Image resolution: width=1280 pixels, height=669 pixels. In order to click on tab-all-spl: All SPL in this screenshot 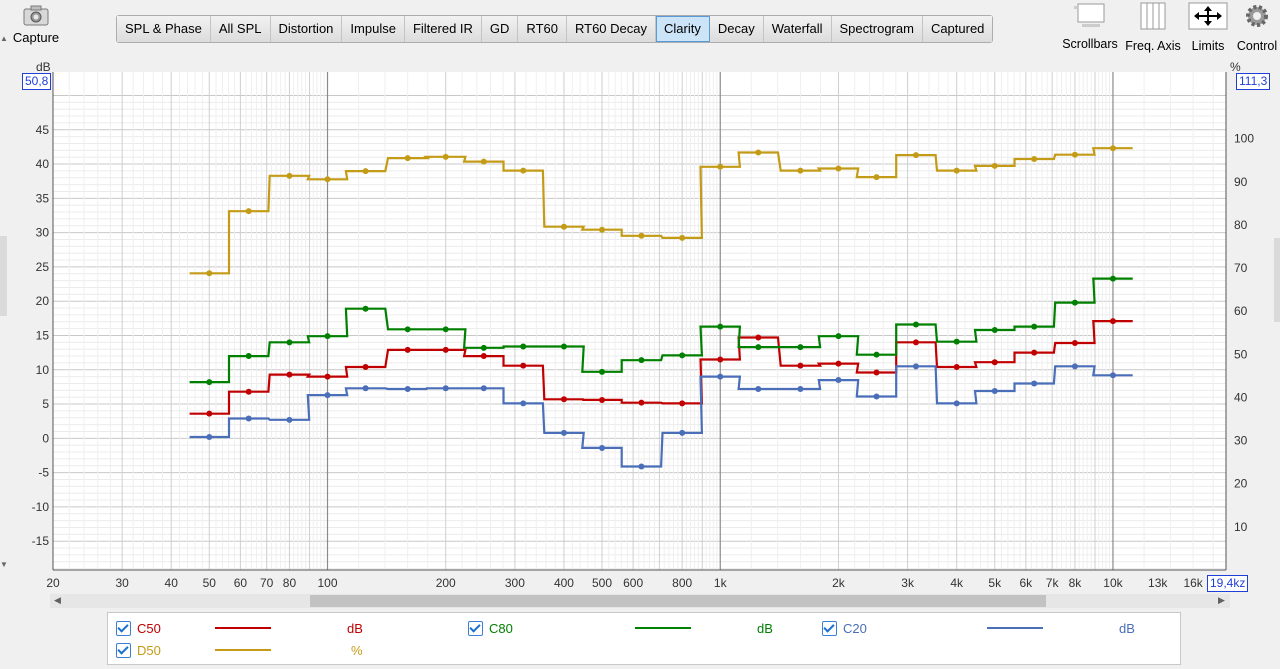, I will do `click(240, 29)`.